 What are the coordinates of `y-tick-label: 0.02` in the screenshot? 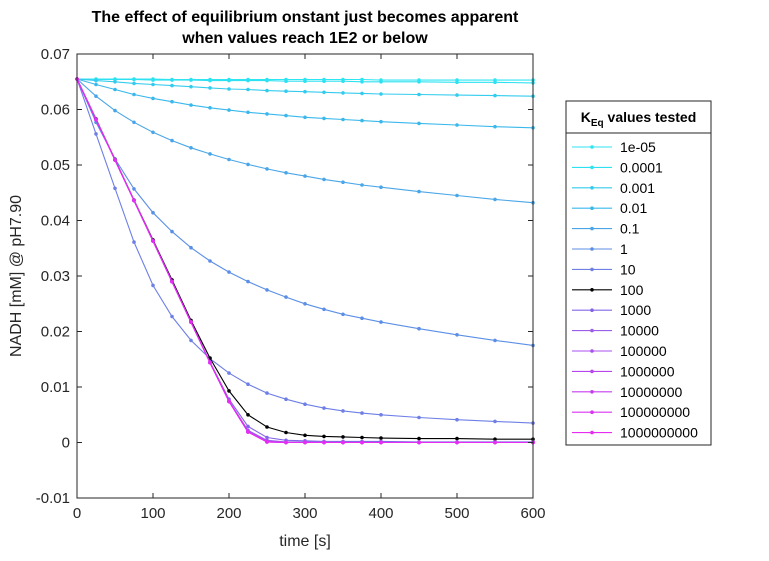 It's located at (55, 332).